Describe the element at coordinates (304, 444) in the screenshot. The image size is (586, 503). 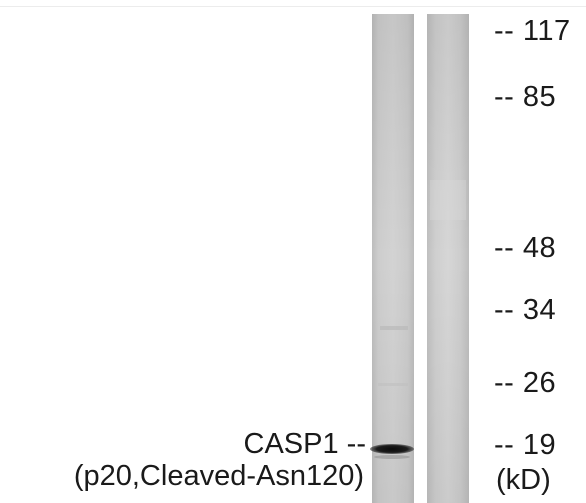
I see `band-name-label: CASP1 --` at that location.